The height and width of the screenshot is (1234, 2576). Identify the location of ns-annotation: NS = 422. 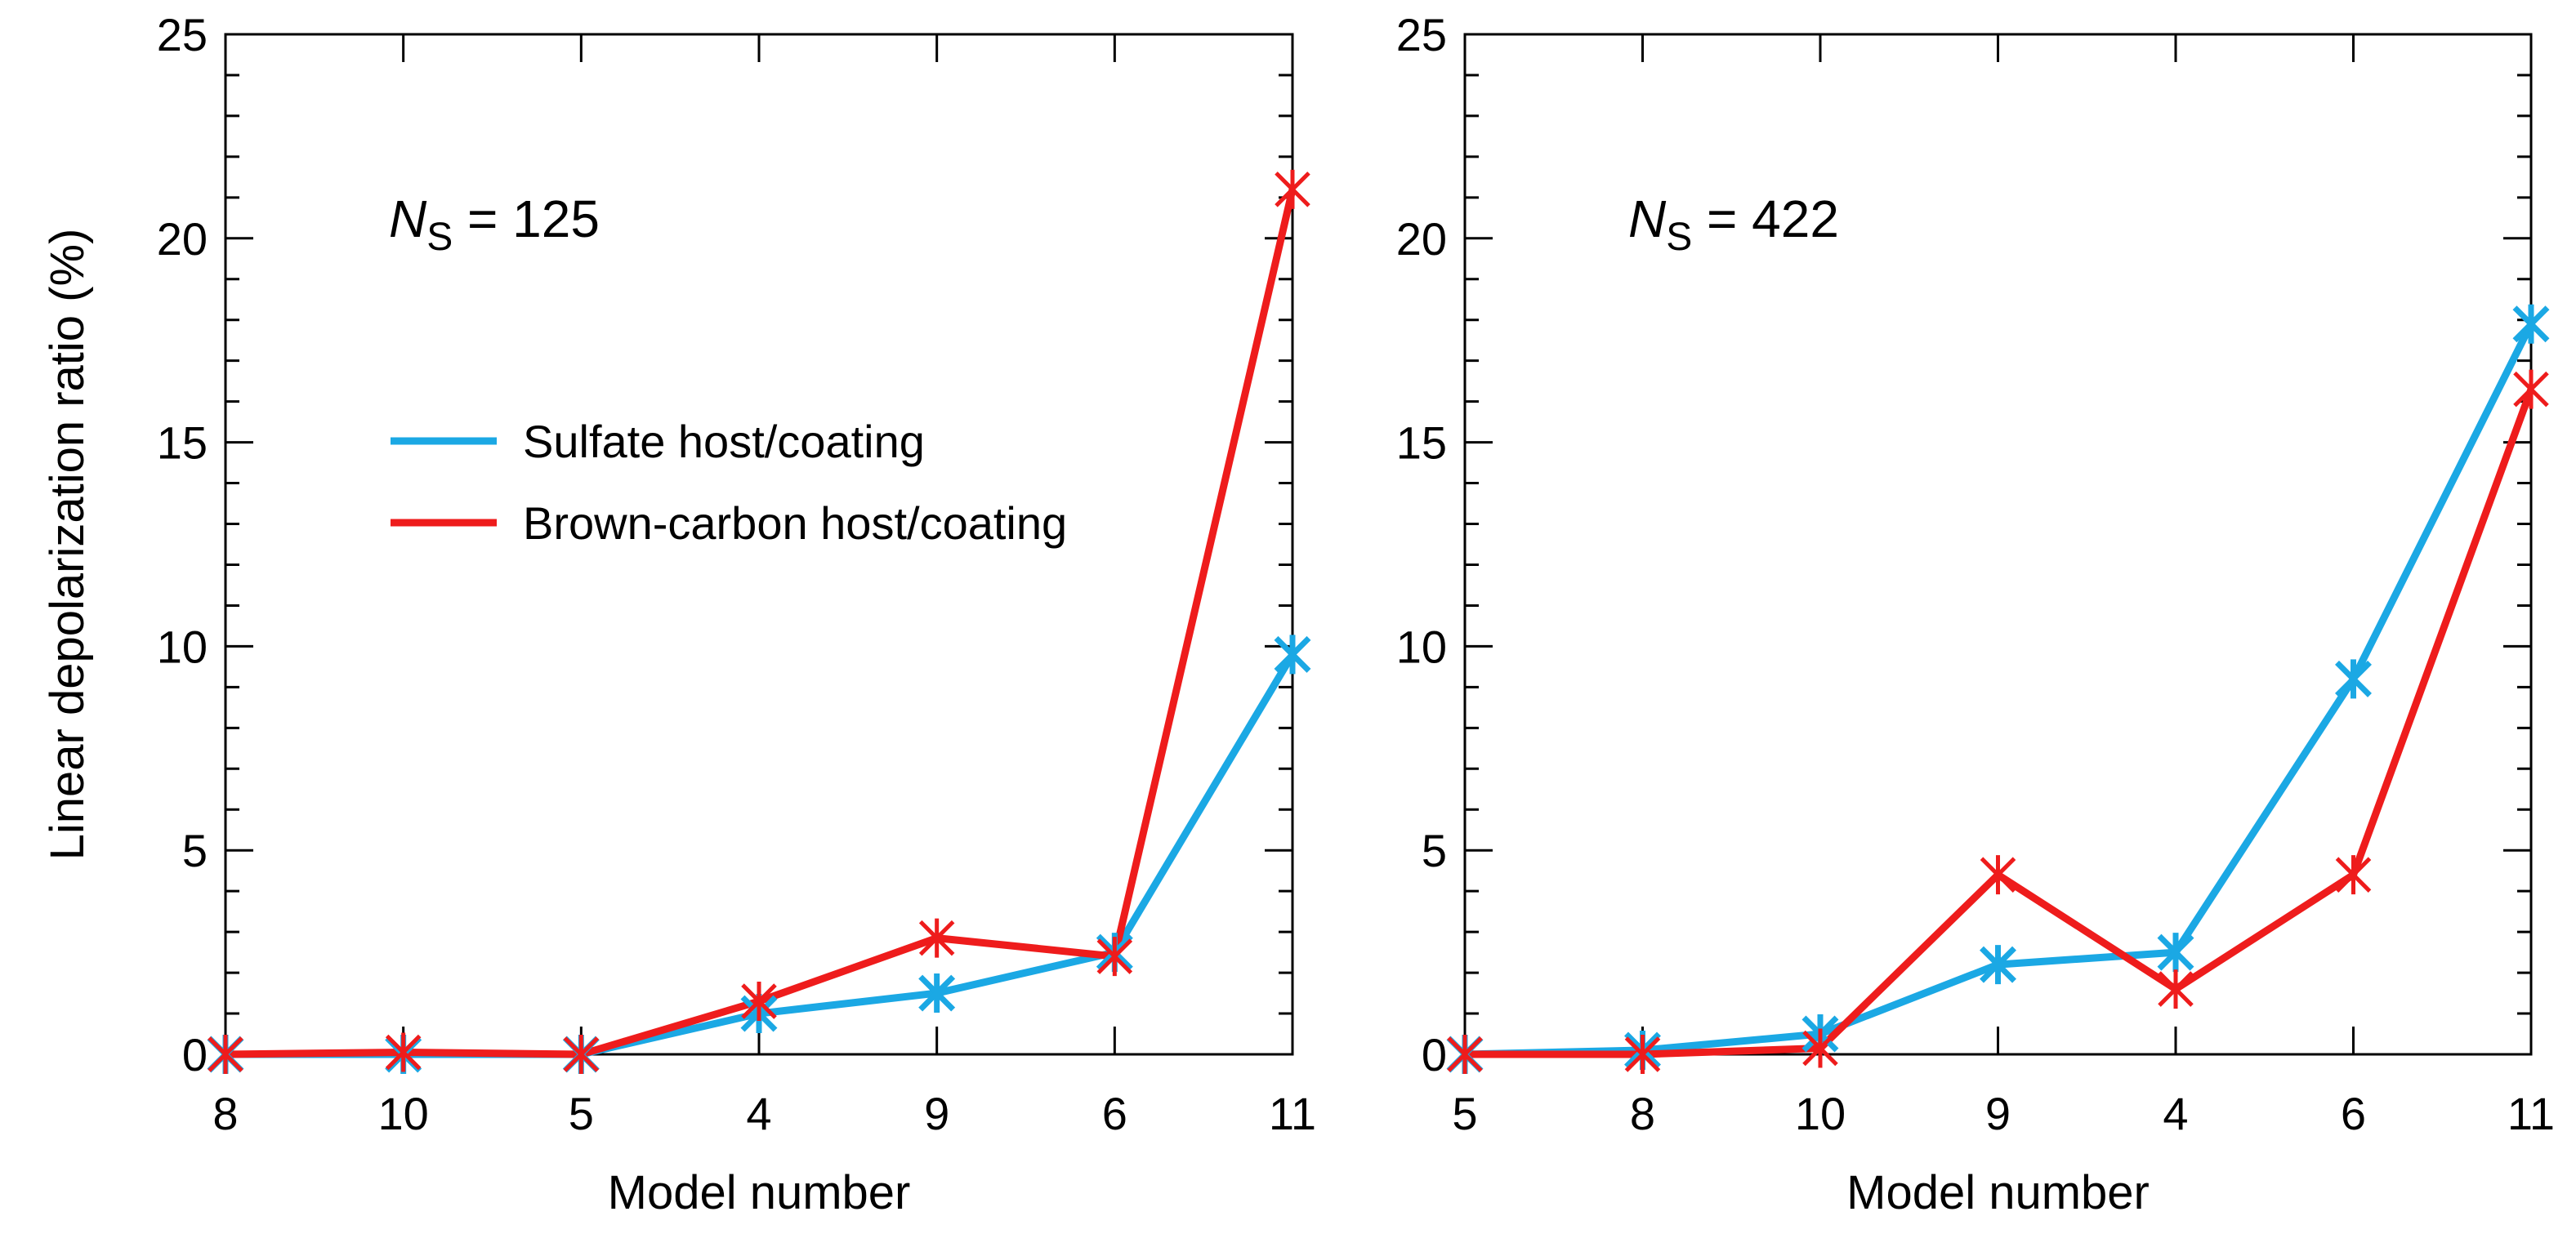
(1734, 224).